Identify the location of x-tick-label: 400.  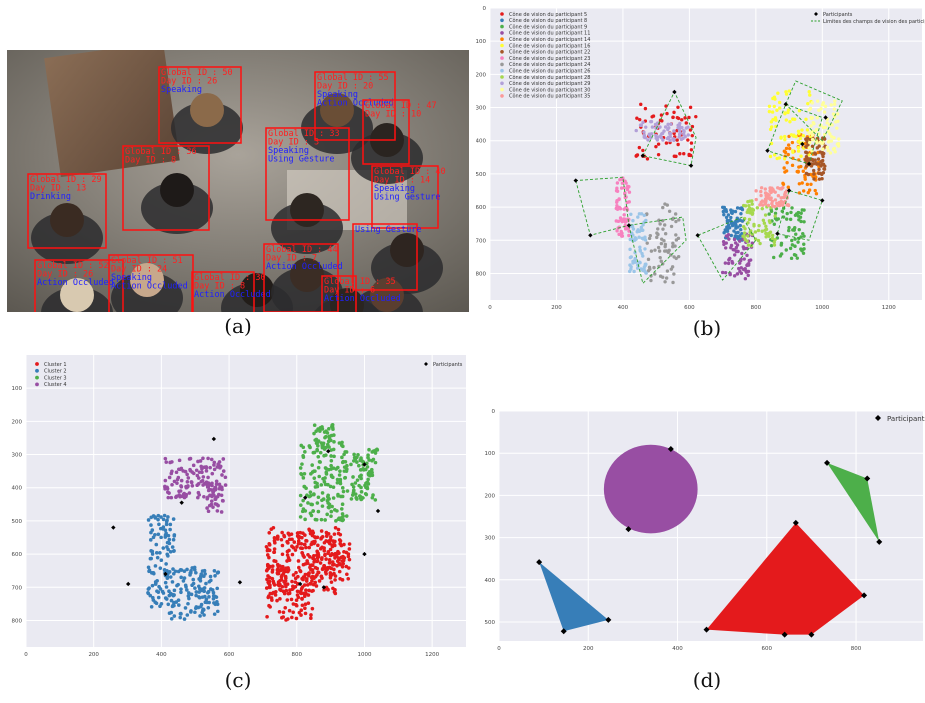
(623, 308).